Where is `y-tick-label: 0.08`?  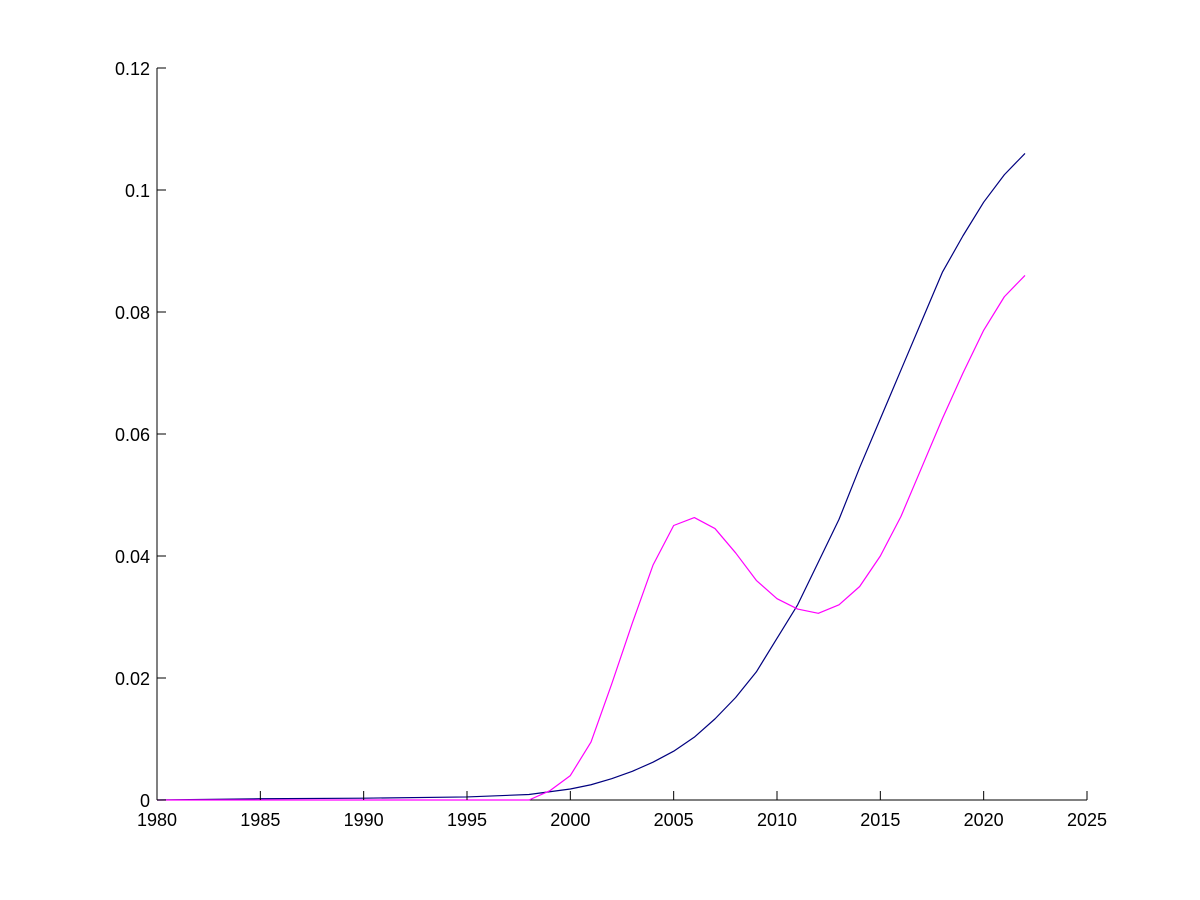
y-tick-label: 0.08 is located at coordinates (132, 313).